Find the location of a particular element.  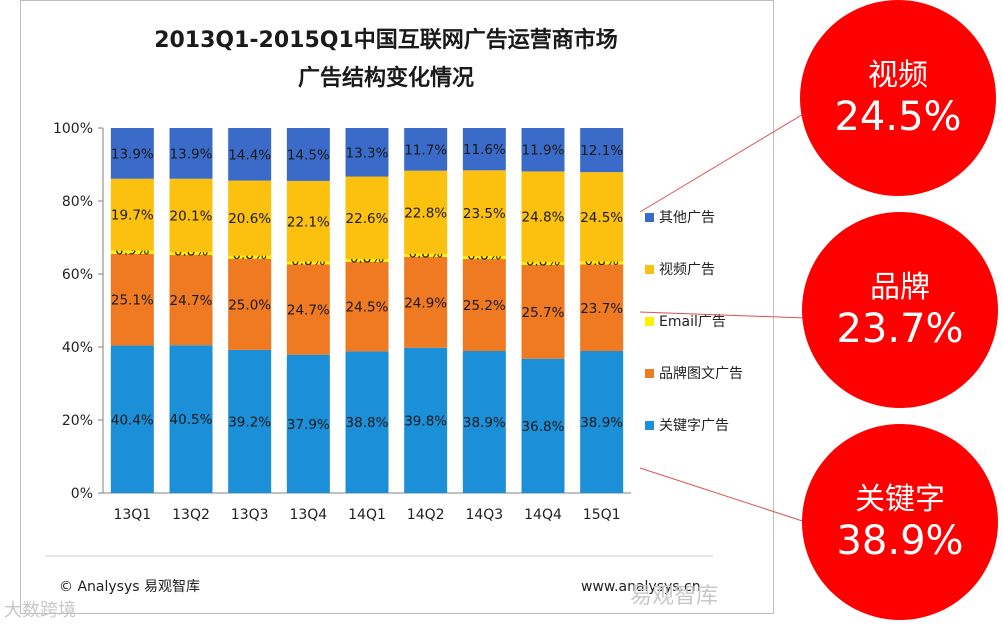

y-tick-label: 60% is located at coordinates (77, 275).